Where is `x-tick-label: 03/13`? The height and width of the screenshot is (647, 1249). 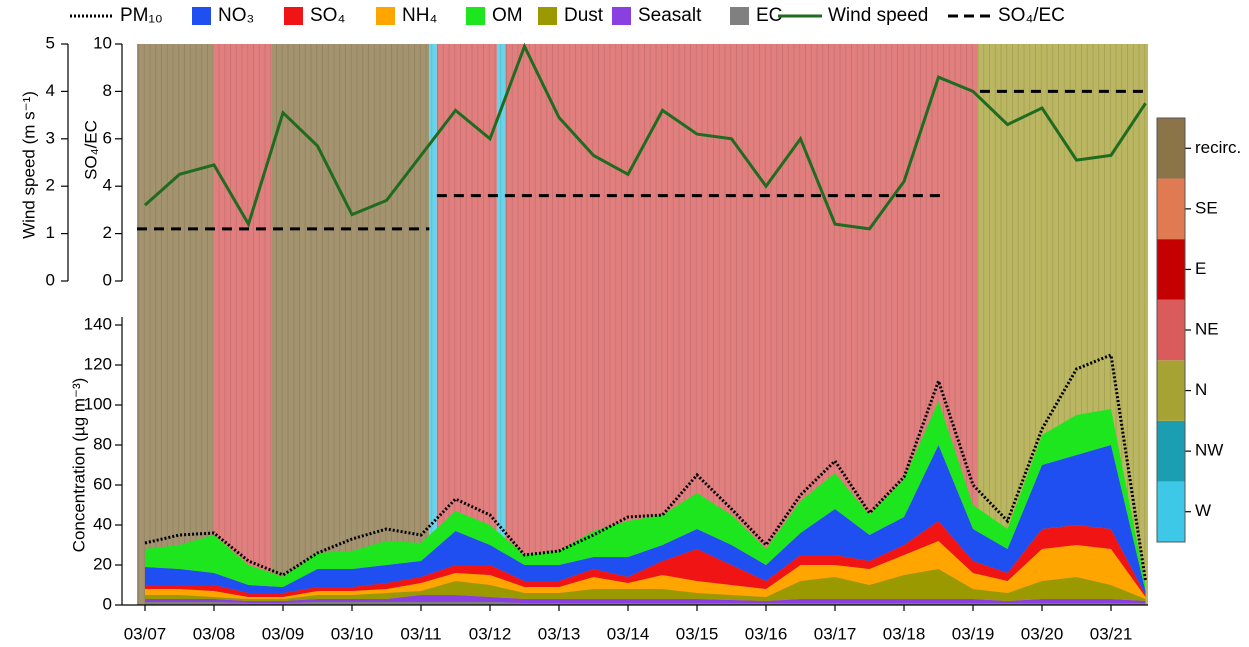 x-tick-label: 03/13 is located at coordinates (559, 633).